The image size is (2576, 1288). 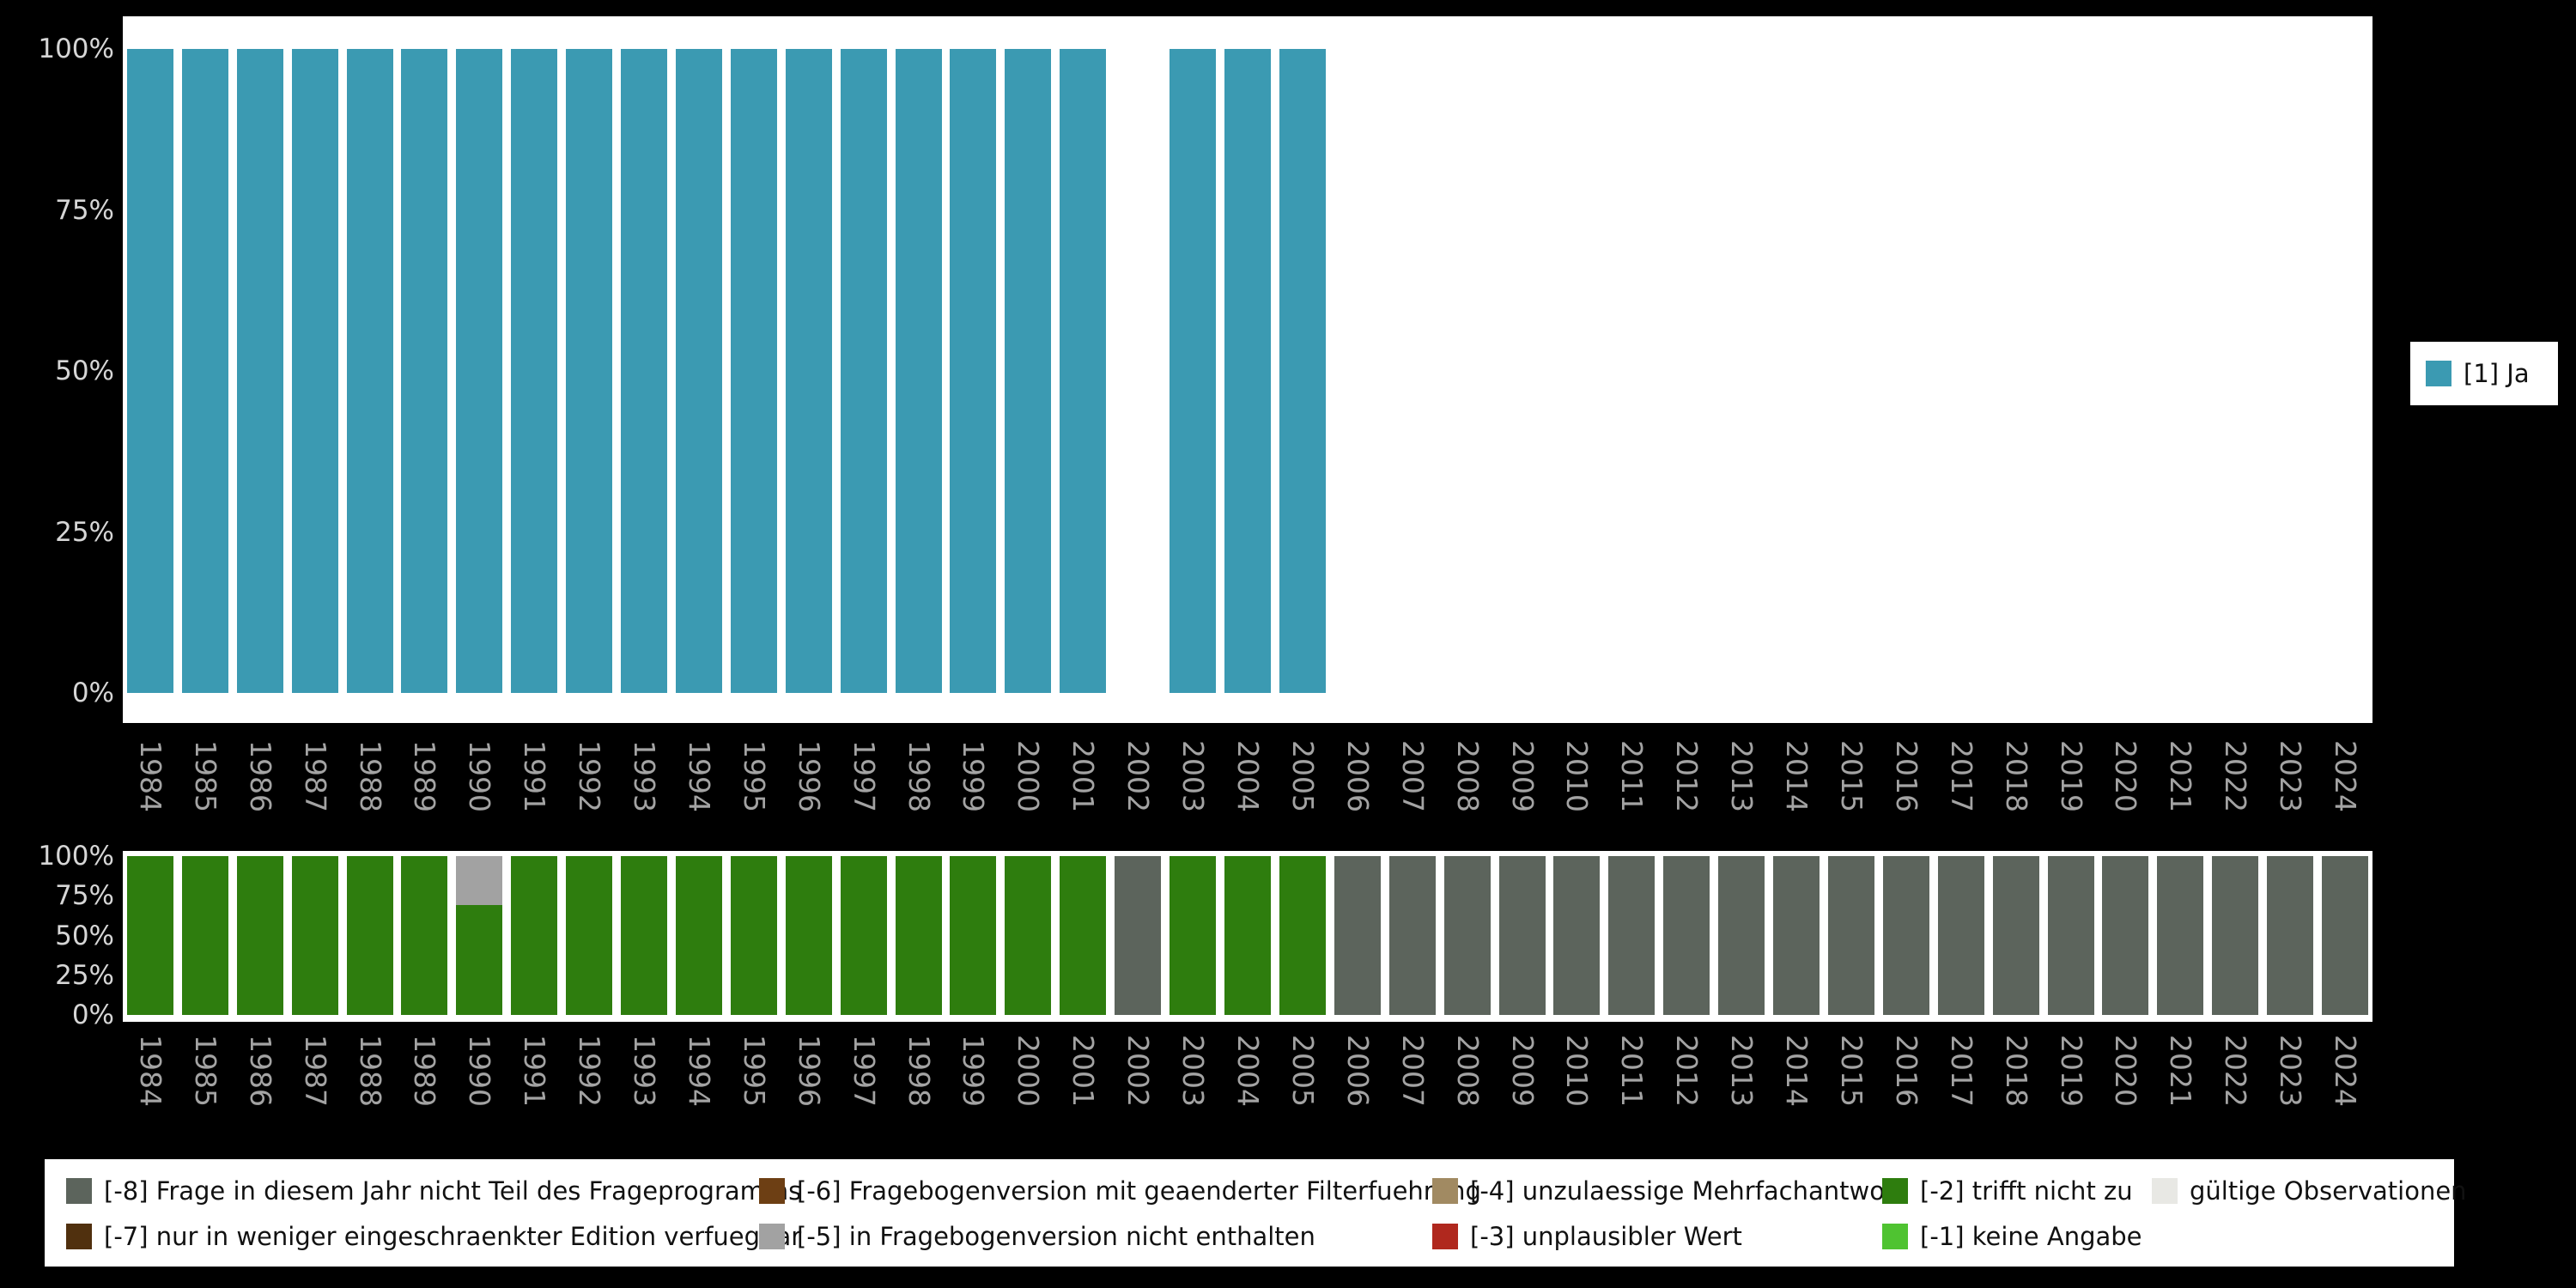 What do you see at coordinates (205, 776) in the screenshot?
I see `top-chart-x-axis-tick-label: 1985` at bounding box center [205, 776].